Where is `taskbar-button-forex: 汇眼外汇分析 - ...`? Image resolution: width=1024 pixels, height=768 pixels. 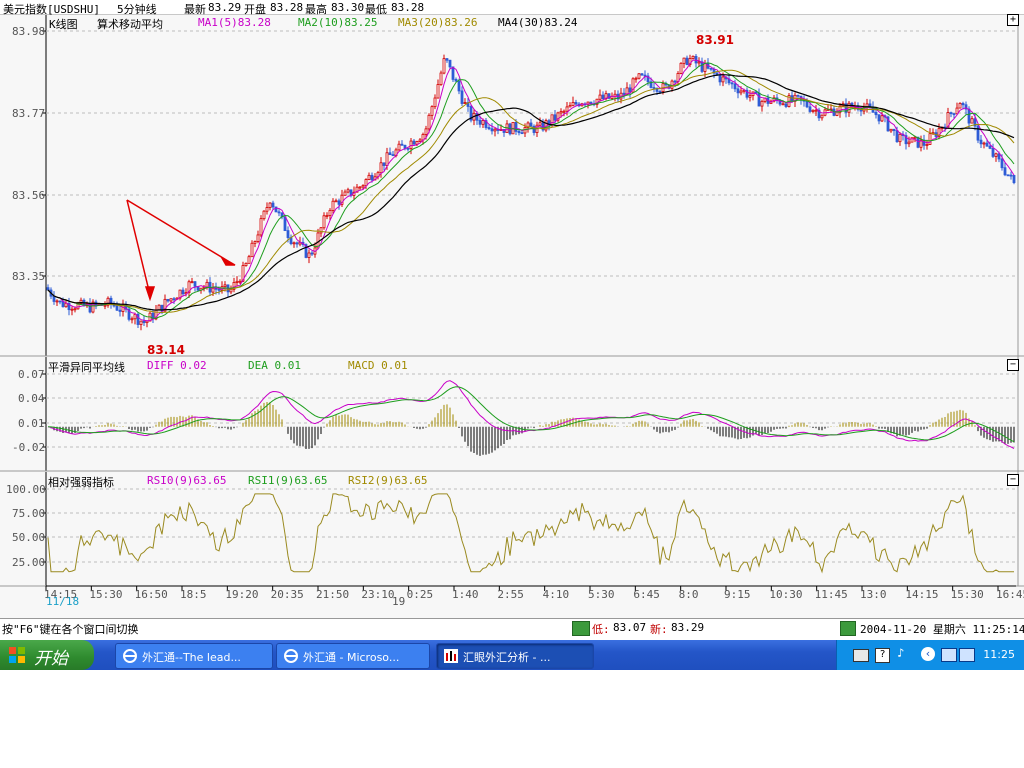
taskbar-button-forex: 汇眼外汇分析 - ... is located at coordinates (515, 656).